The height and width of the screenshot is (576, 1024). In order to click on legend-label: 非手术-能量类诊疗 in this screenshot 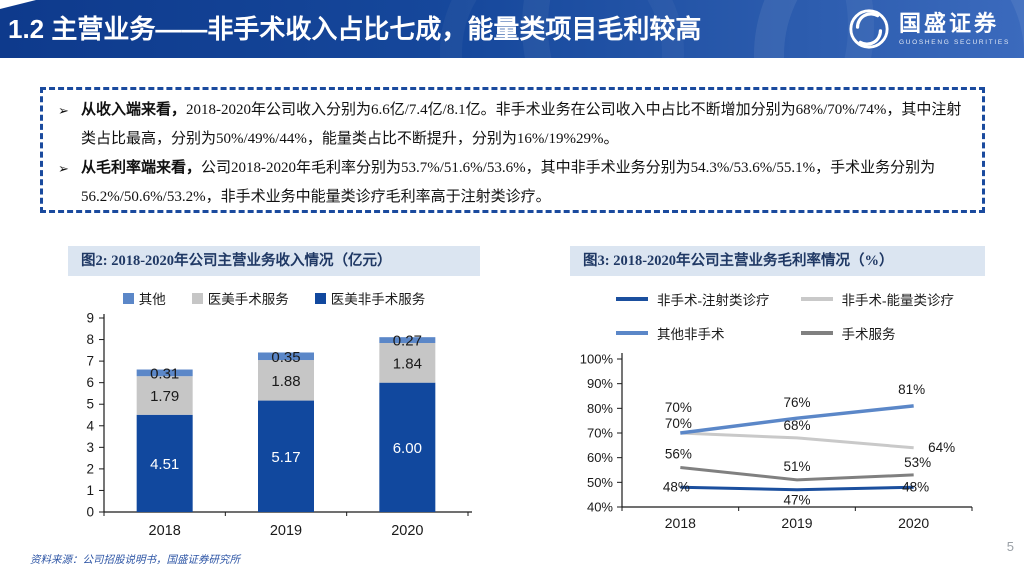, I will do `click(898, 300)`.